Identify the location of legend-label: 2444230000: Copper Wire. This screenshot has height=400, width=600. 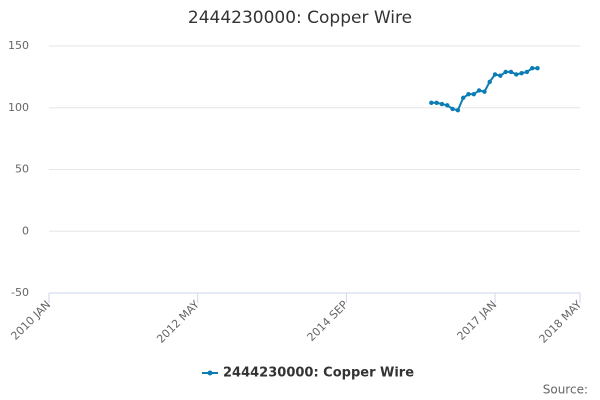
(318, 373).